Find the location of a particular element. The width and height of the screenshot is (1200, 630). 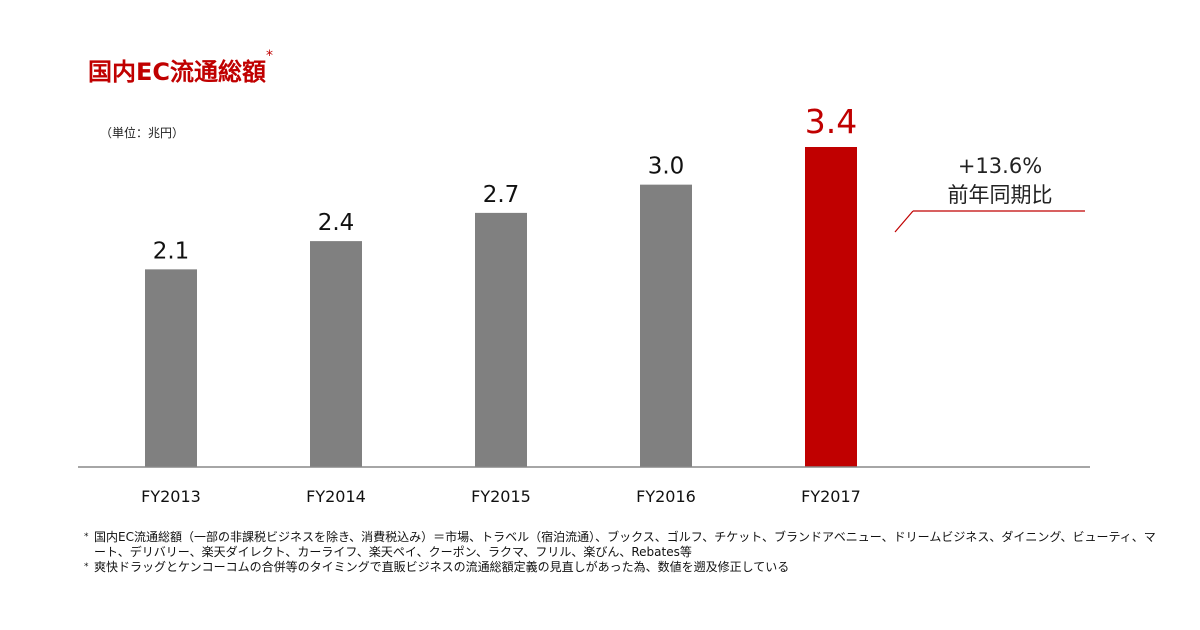

x-tick-labels: FY2013 FY2014 FY2015 FY2016 FY2017 is located at coordinates (501, 496).